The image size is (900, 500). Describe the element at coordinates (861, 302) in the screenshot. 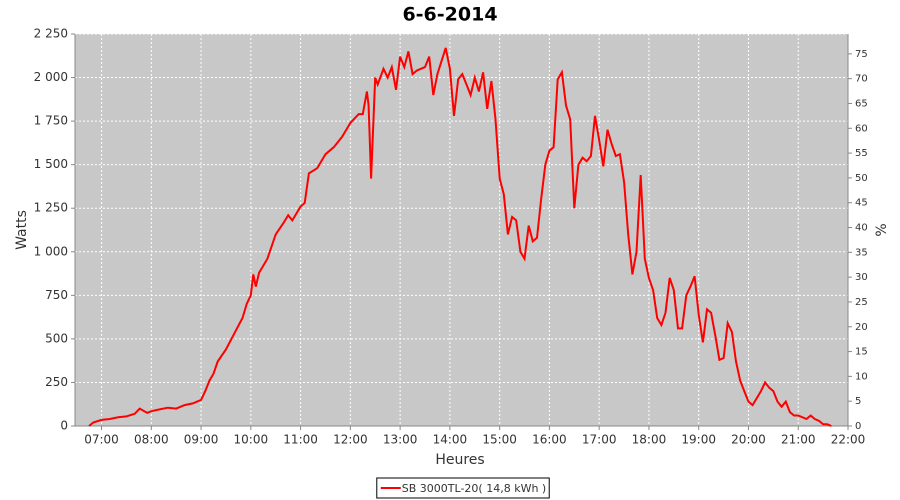

I see `y2-tick-label: 25` at that location.